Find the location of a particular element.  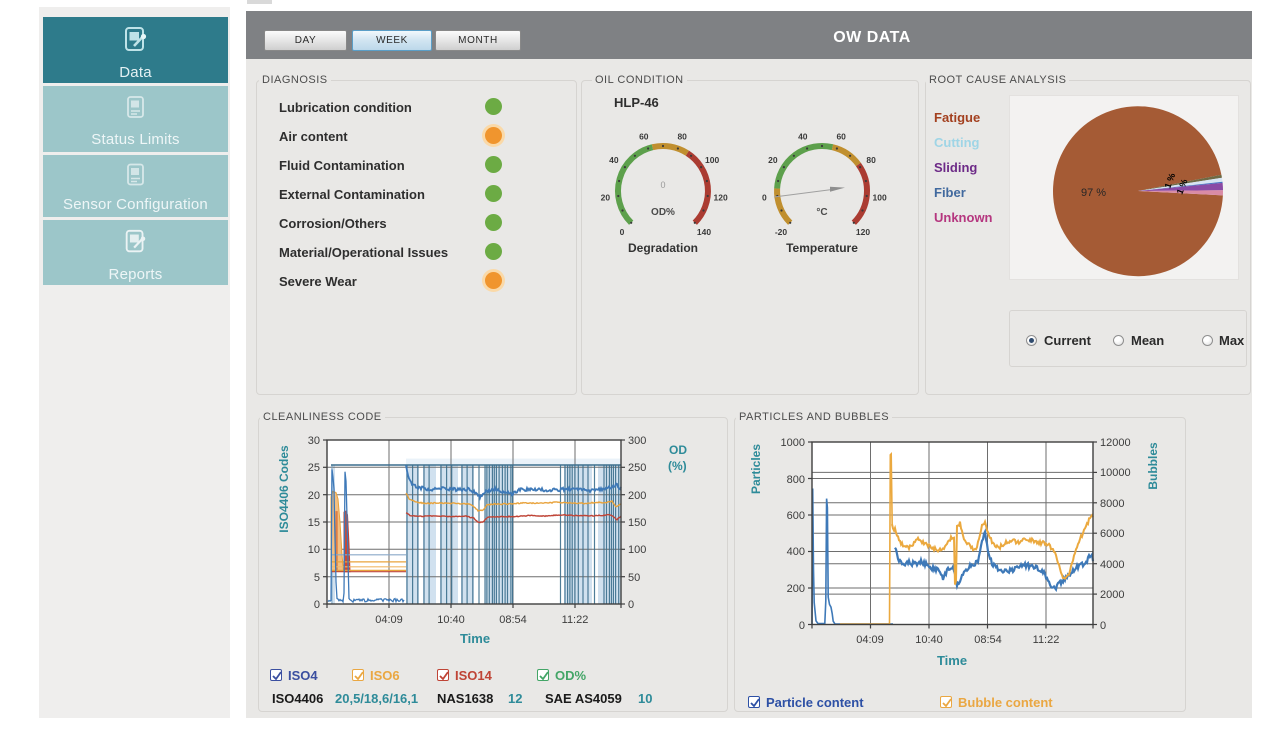

svg-text: Particles is located at coordinates (756, 469).